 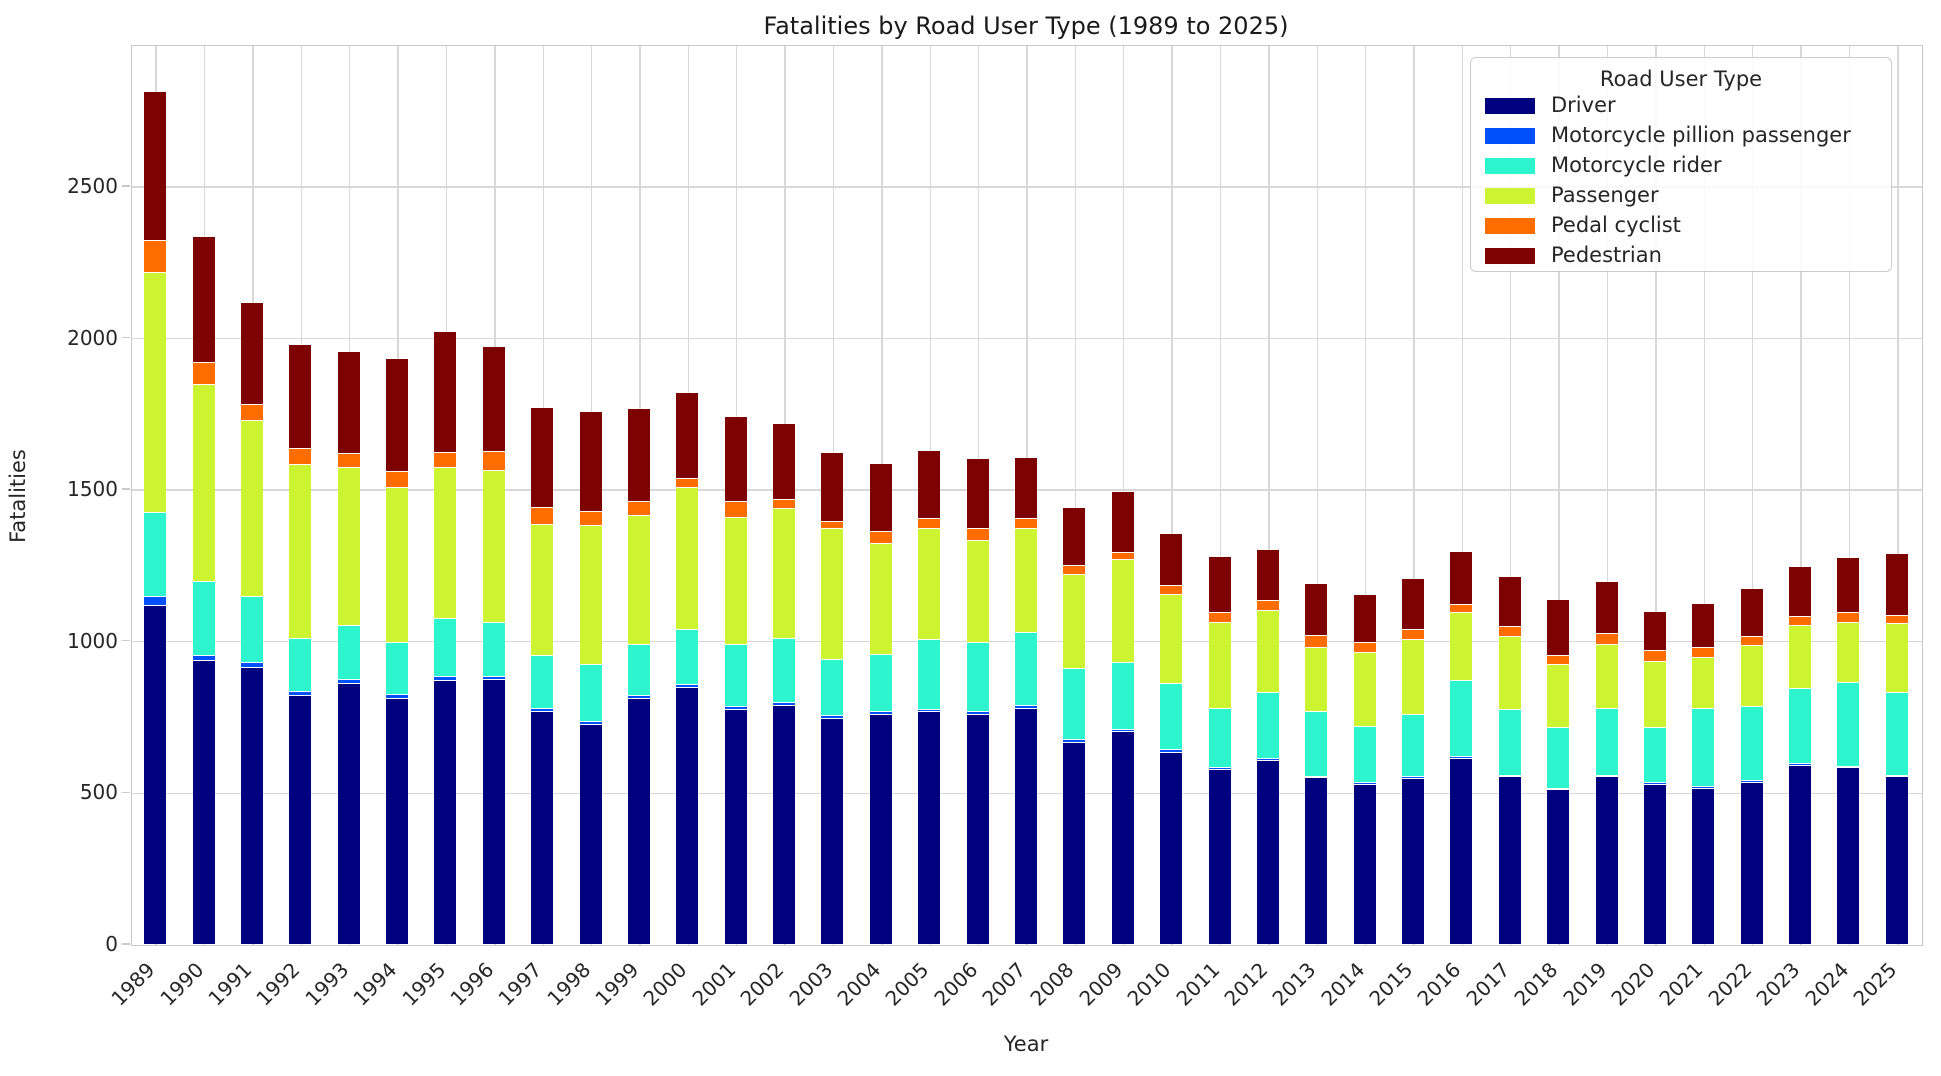 I want to click on x-tick-label: 2012, so click(x=1246, y=984).